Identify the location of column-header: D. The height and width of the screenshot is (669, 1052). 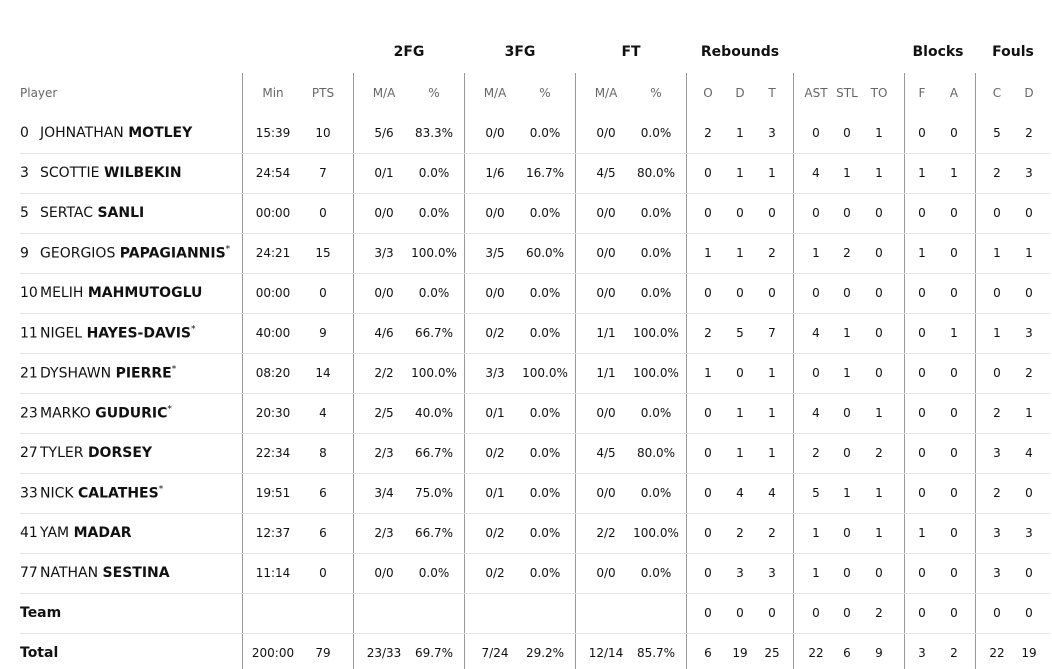
(740, 93).